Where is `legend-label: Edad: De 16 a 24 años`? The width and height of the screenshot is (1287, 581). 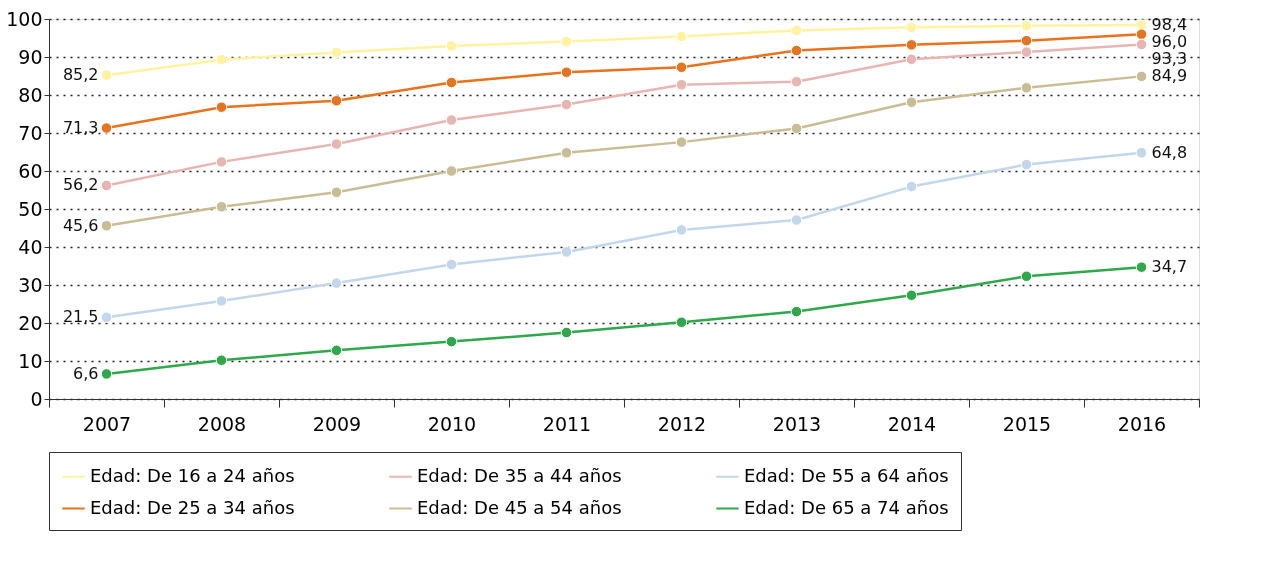
legend-label: Edad: De 16 a 24 años is located at coordinates (192, 475).